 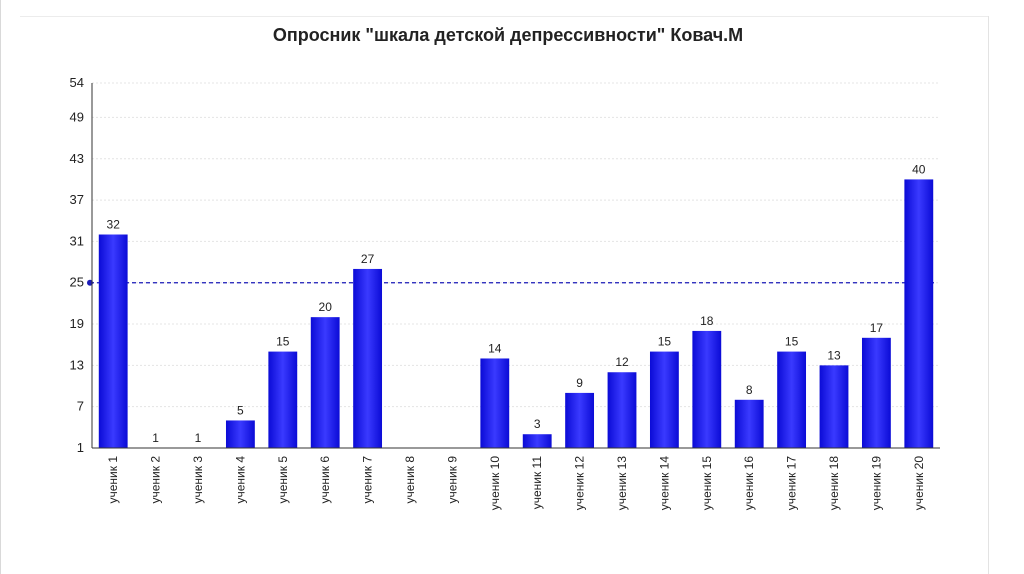 I want to click on x-tick-label: ученик 5, so click(x=283, y=480).